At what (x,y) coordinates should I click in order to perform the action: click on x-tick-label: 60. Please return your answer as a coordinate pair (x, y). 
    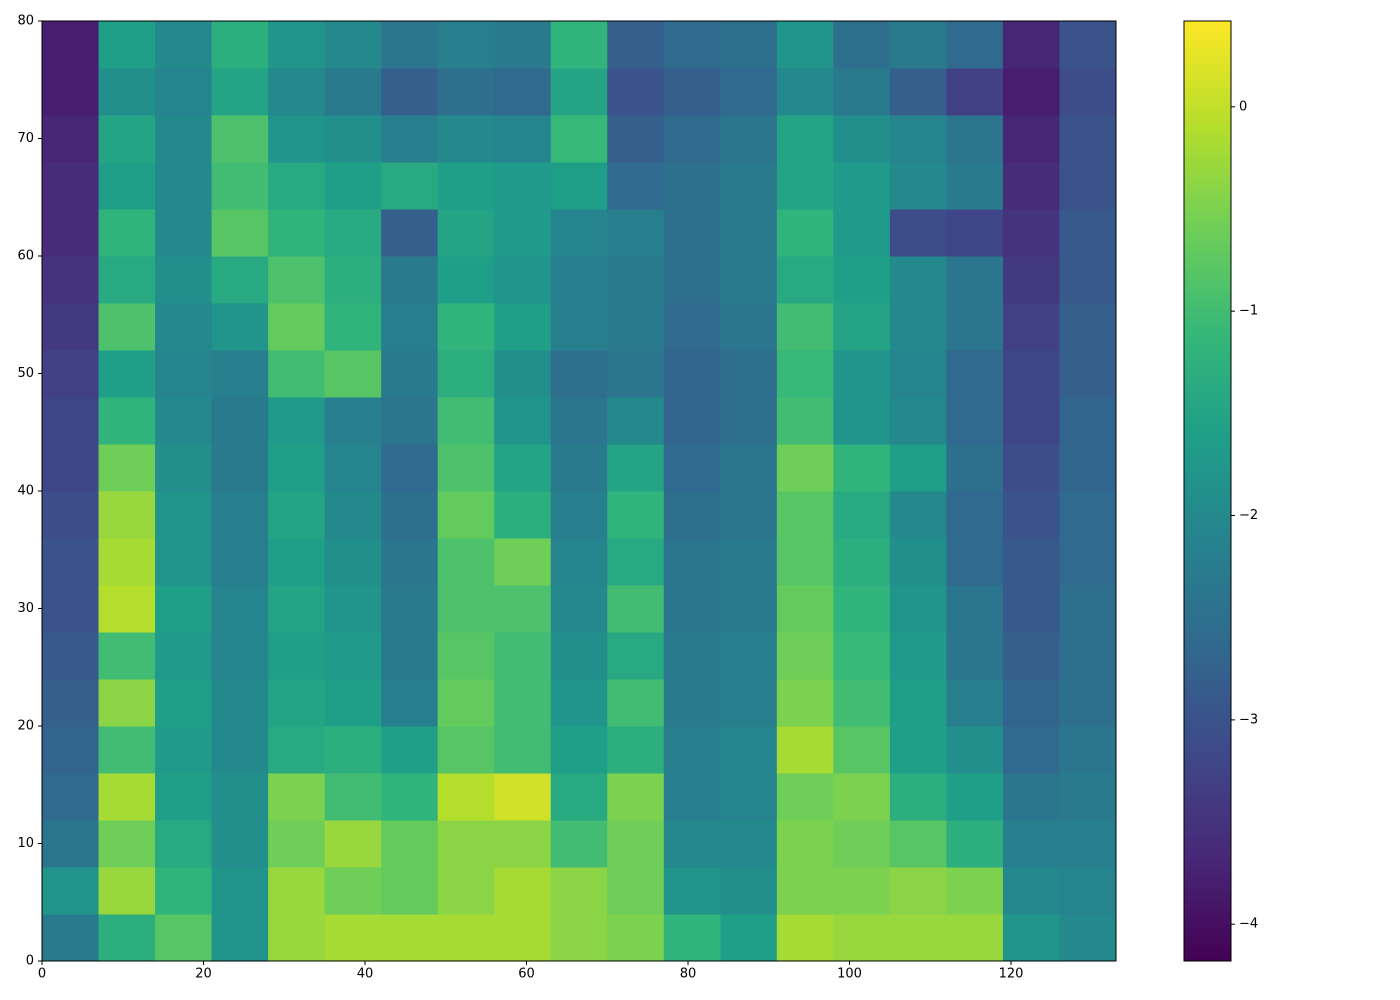
    Looking at the image, I should click on (526, 974).